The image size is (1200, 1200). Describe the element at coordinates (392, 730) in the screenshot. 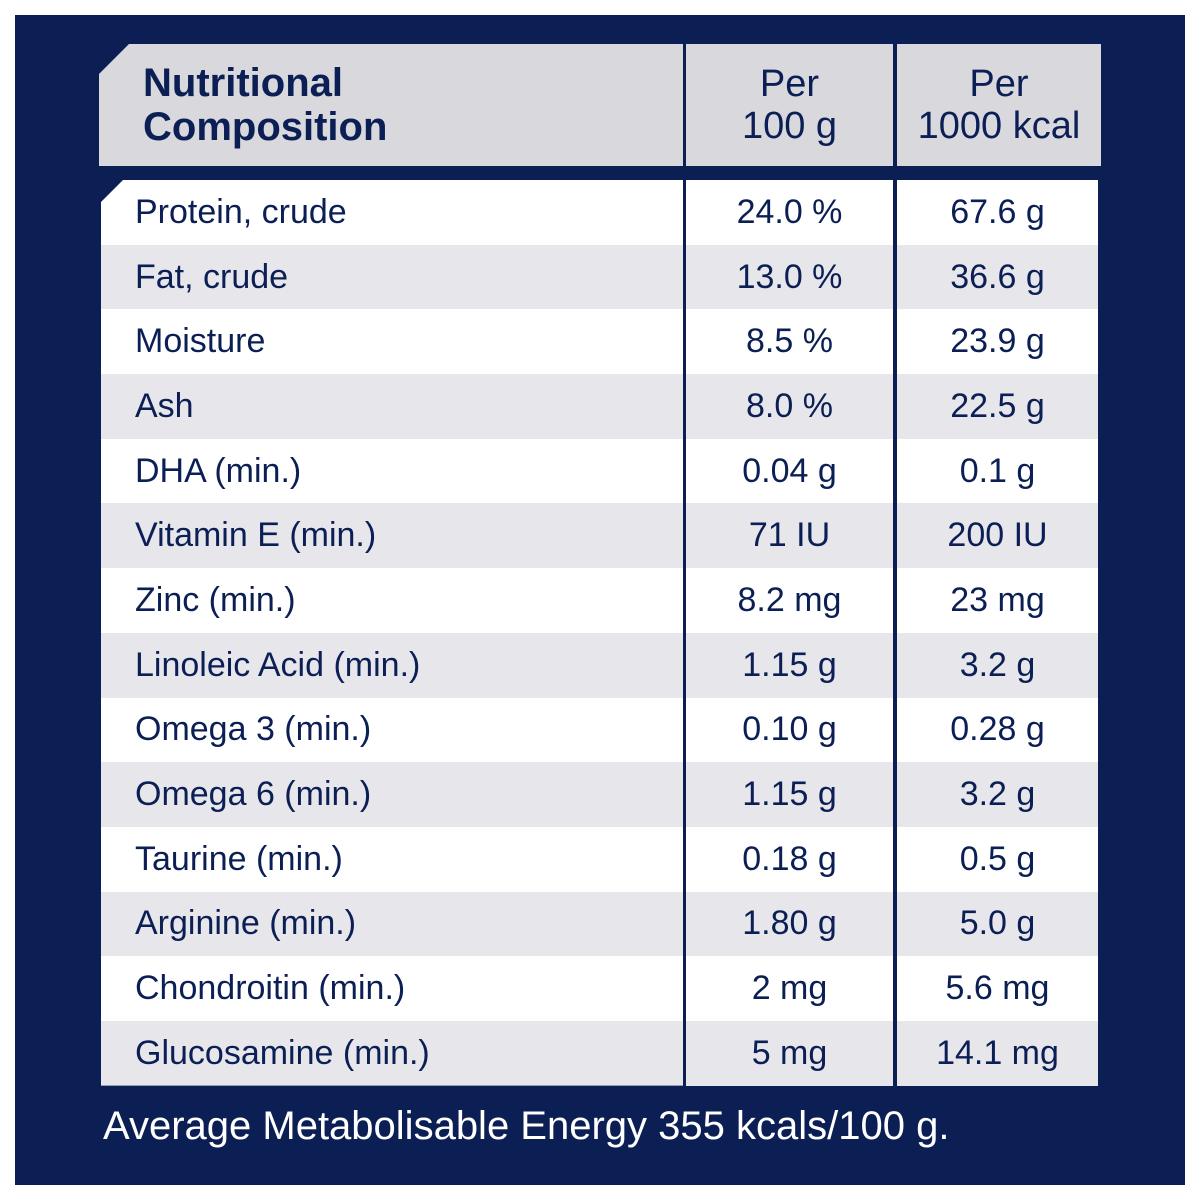

I see `nutrient-name: Omega 3 (min.)` at that location.